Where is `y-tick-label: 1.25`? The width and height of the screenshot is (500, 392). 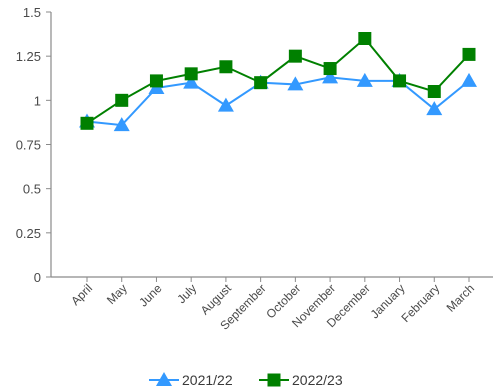
y-tick-label: 1.25 is located at coordinates (28, 56).